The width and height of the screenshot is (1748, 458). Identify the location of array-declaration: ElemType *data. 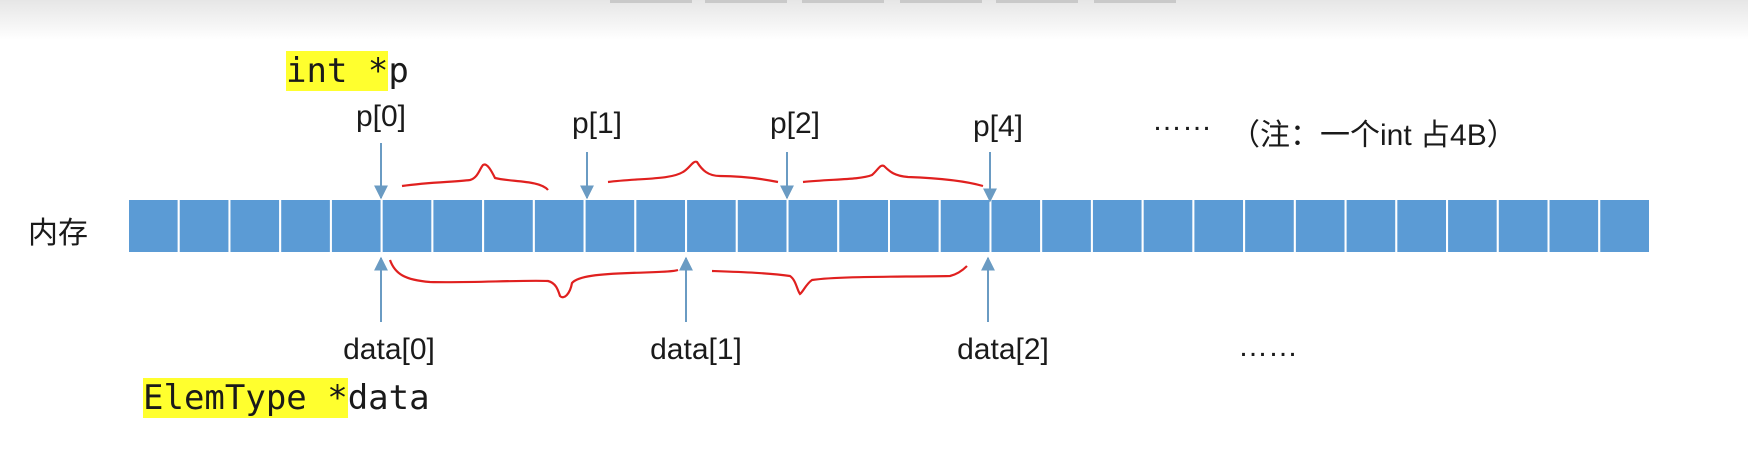
(286, 398).